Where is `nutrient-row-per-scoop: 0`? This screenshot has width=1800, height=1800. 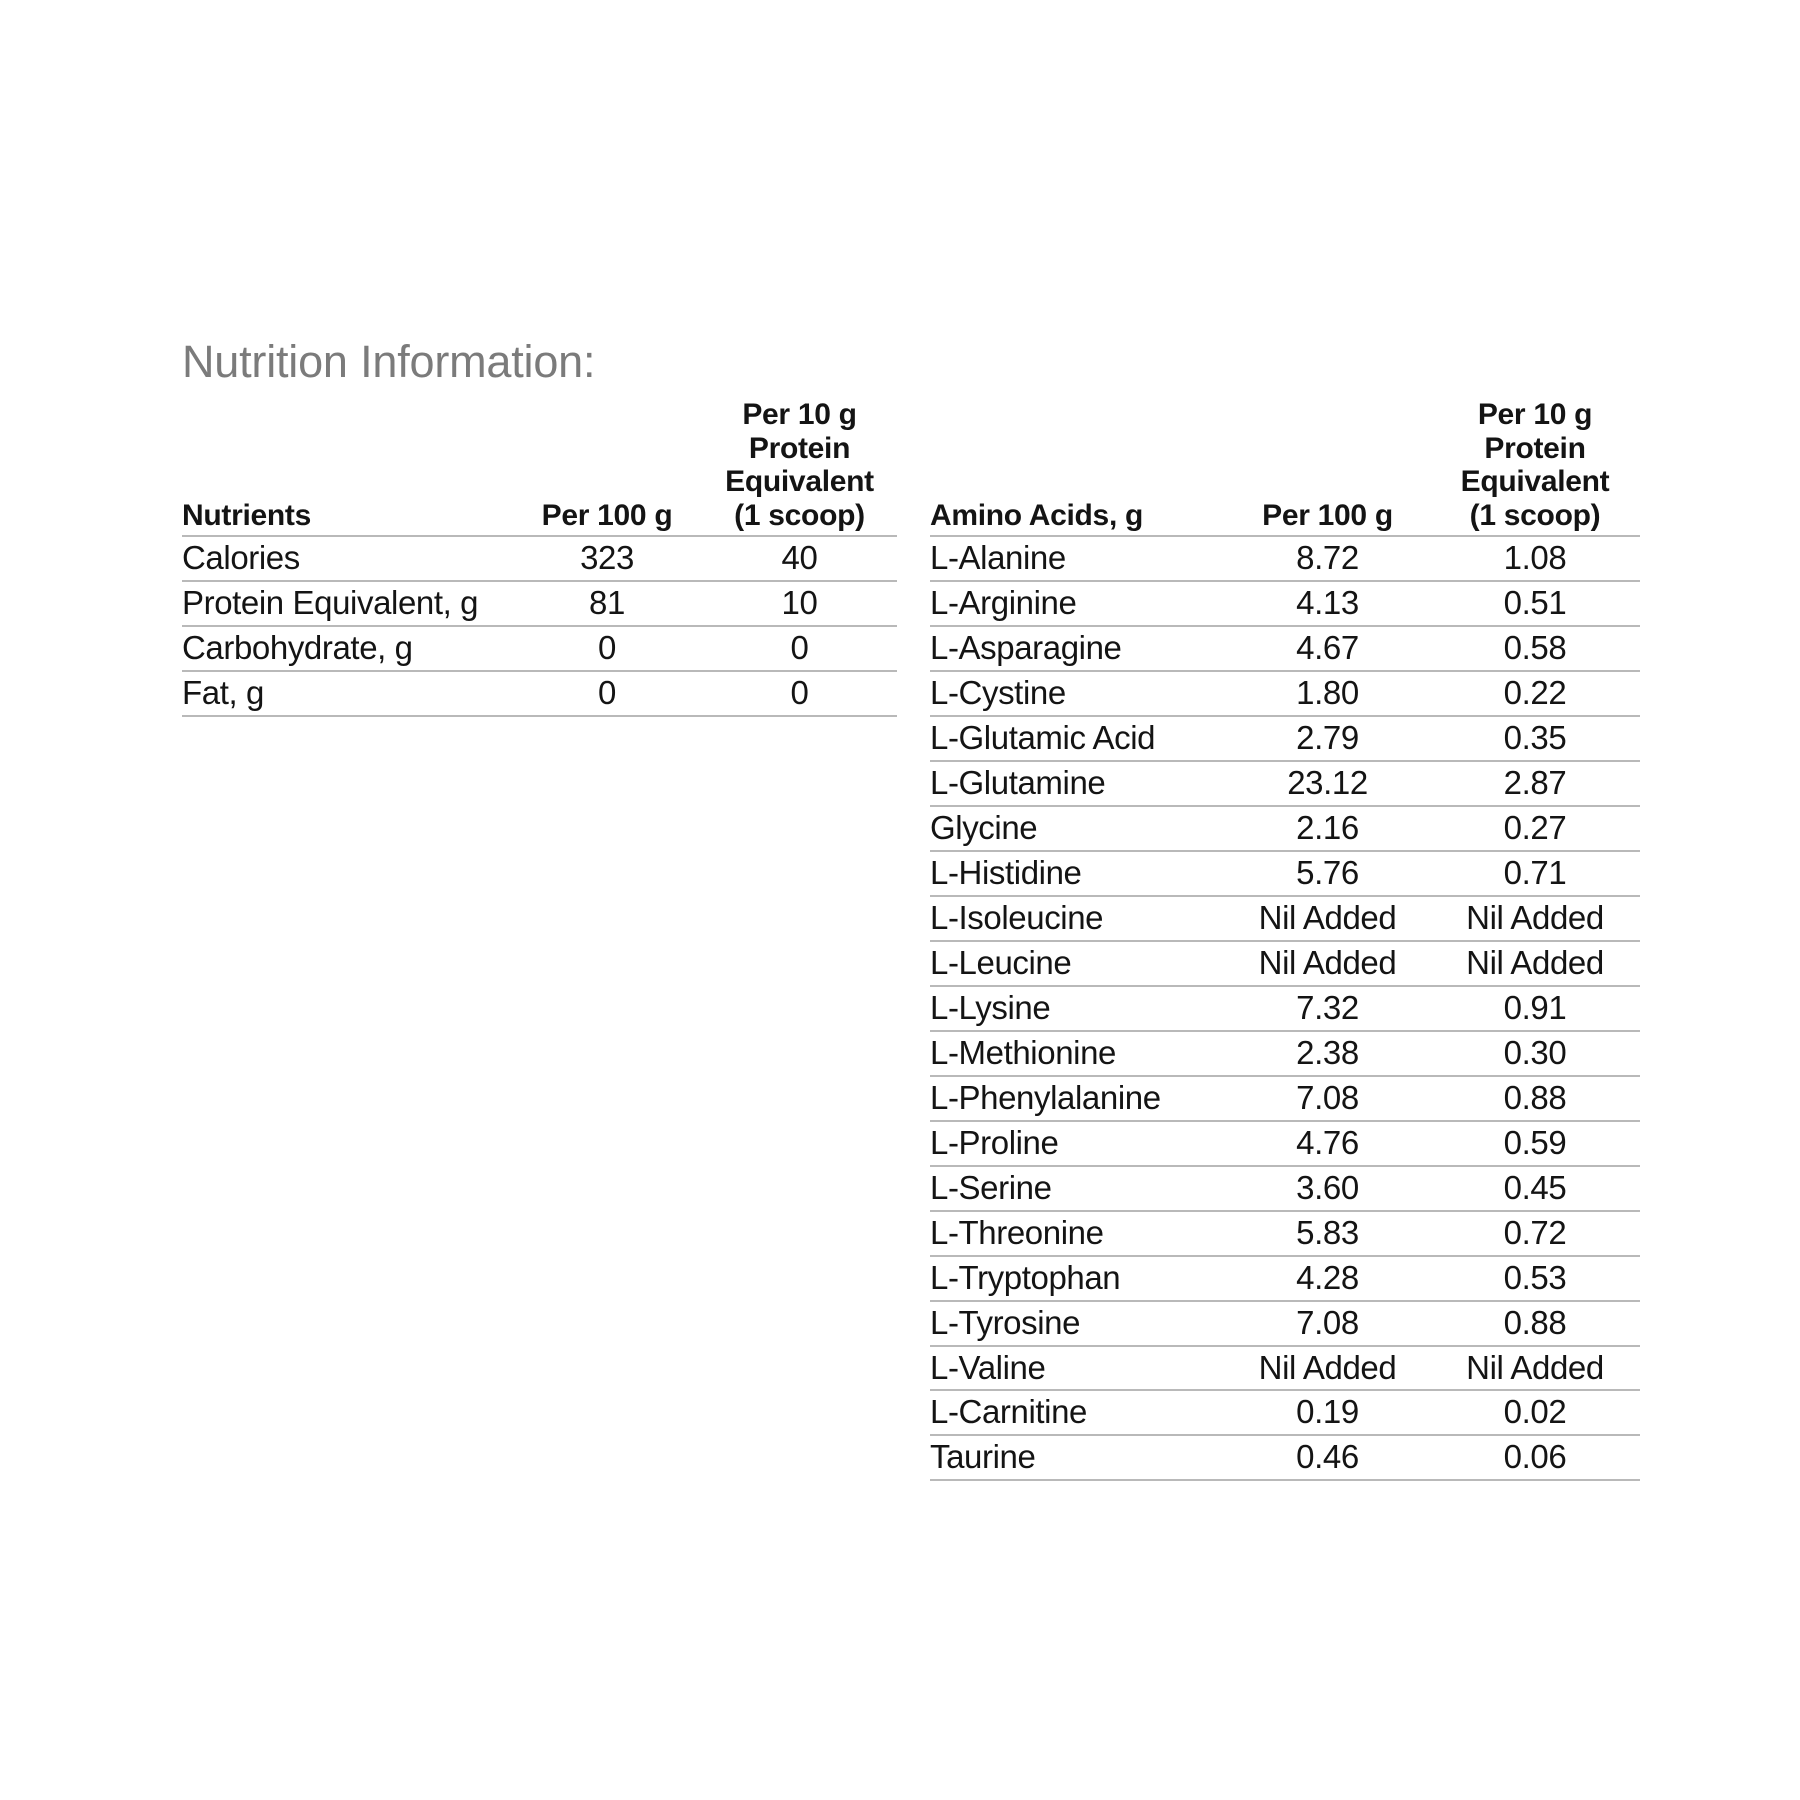
nutrient-row-per-scoop: 0 is located at coordinates (799, 694).